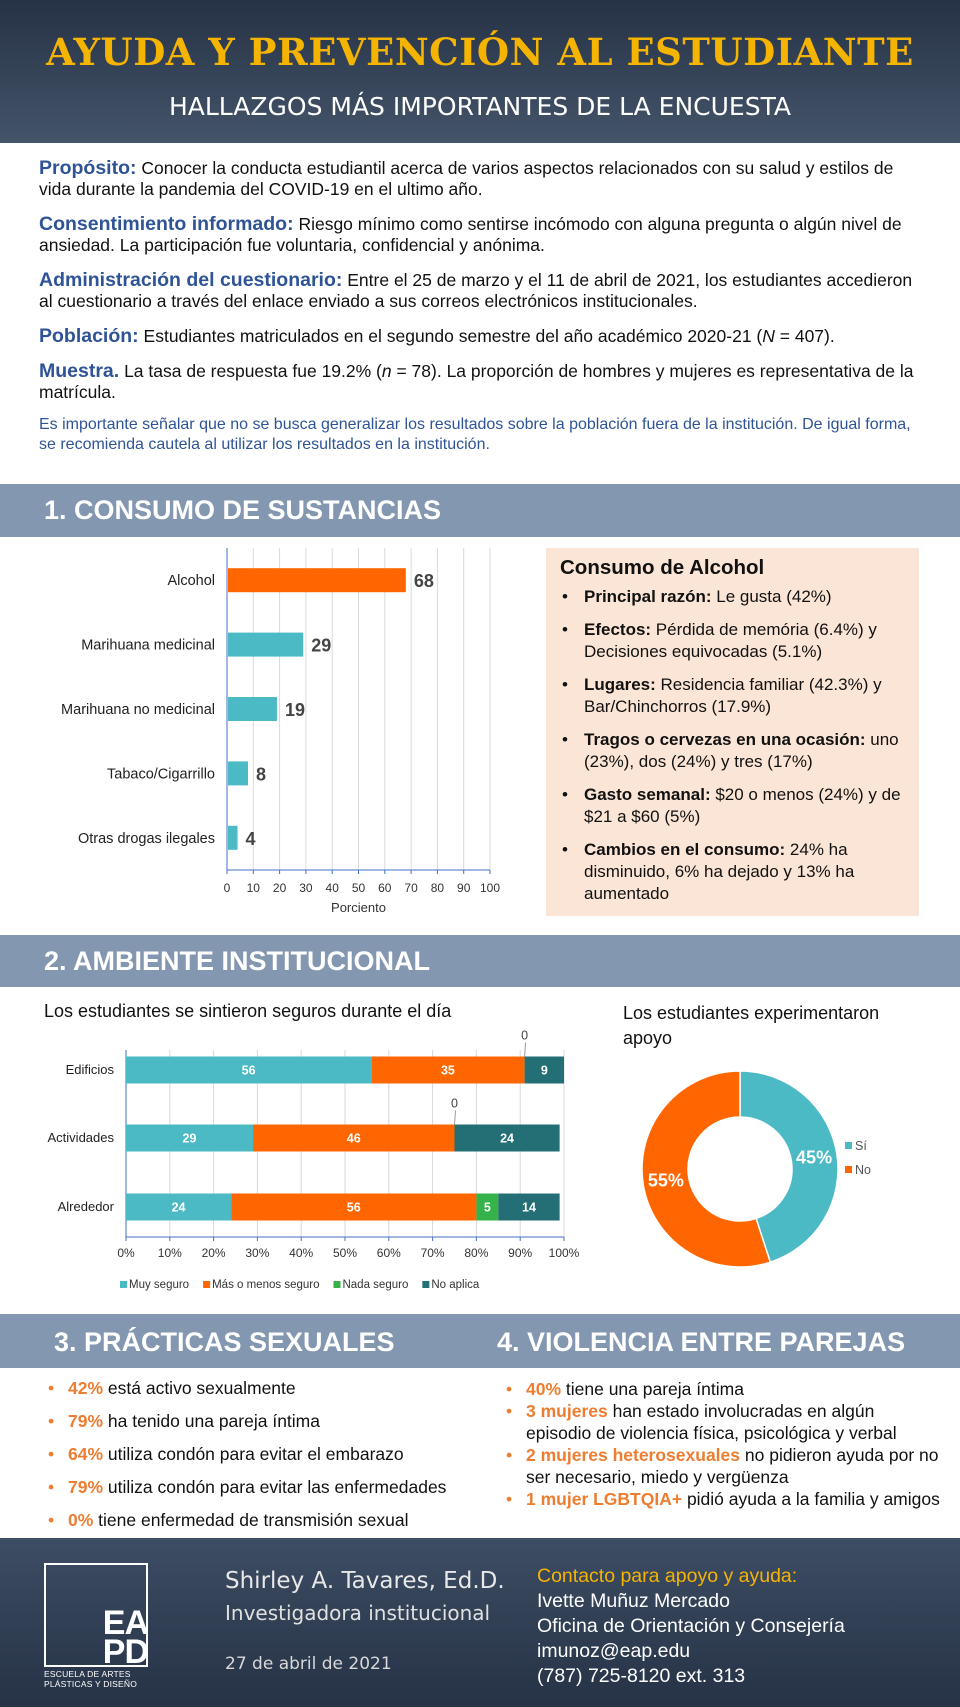 This screenshot has height=1707, width=960. Describe the element at coordinates (648, 1038) in the screenshot. I see `support-title-line-2: apoyo` at that location.